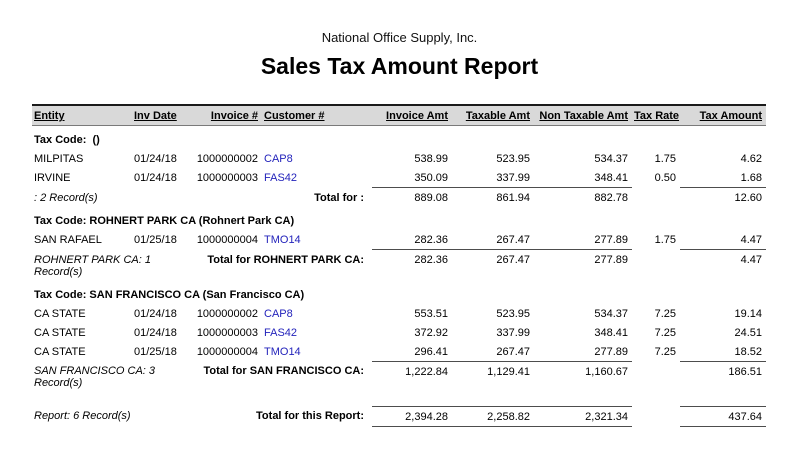  What do you see at coordinates (82, 416) in the screenshot?
I see `report-record-count: Report: 6 Record(s)` at bounding box center [82, 416].